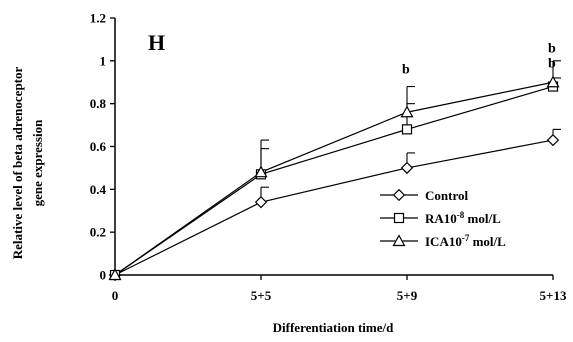 This screenshot has width=573, height=342. I want to click on y-axis-ticks: 0 0.2 0.4 0.6 0.8 1 1.2, so click(102, 147).